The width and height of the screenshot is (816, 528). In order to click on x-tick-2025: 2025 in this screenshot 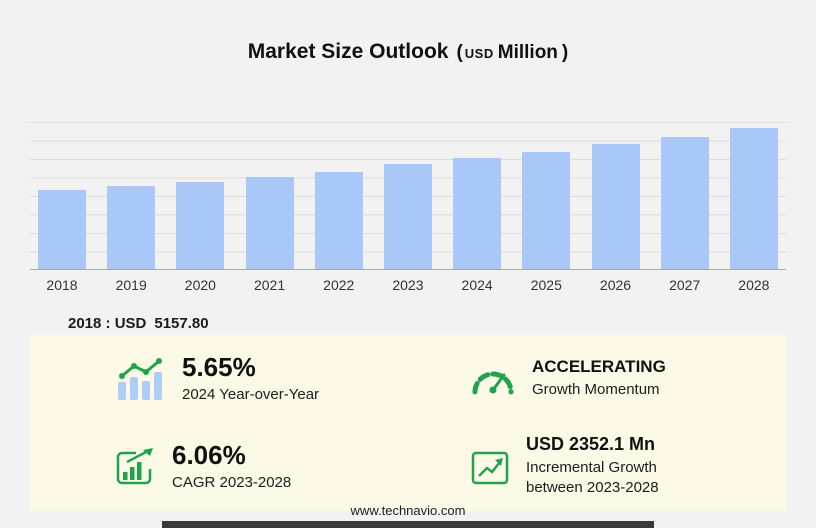, I will do `click(546, 285)`.